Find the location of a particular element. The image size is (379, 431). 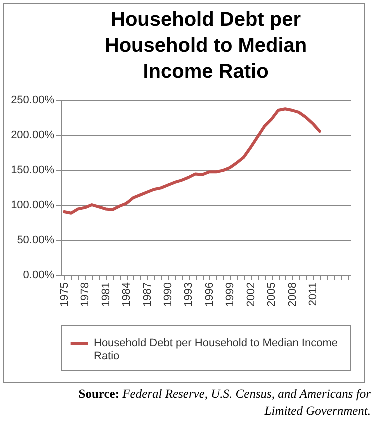

x-tick-label: 1999 is located at coordinates (230, 294).